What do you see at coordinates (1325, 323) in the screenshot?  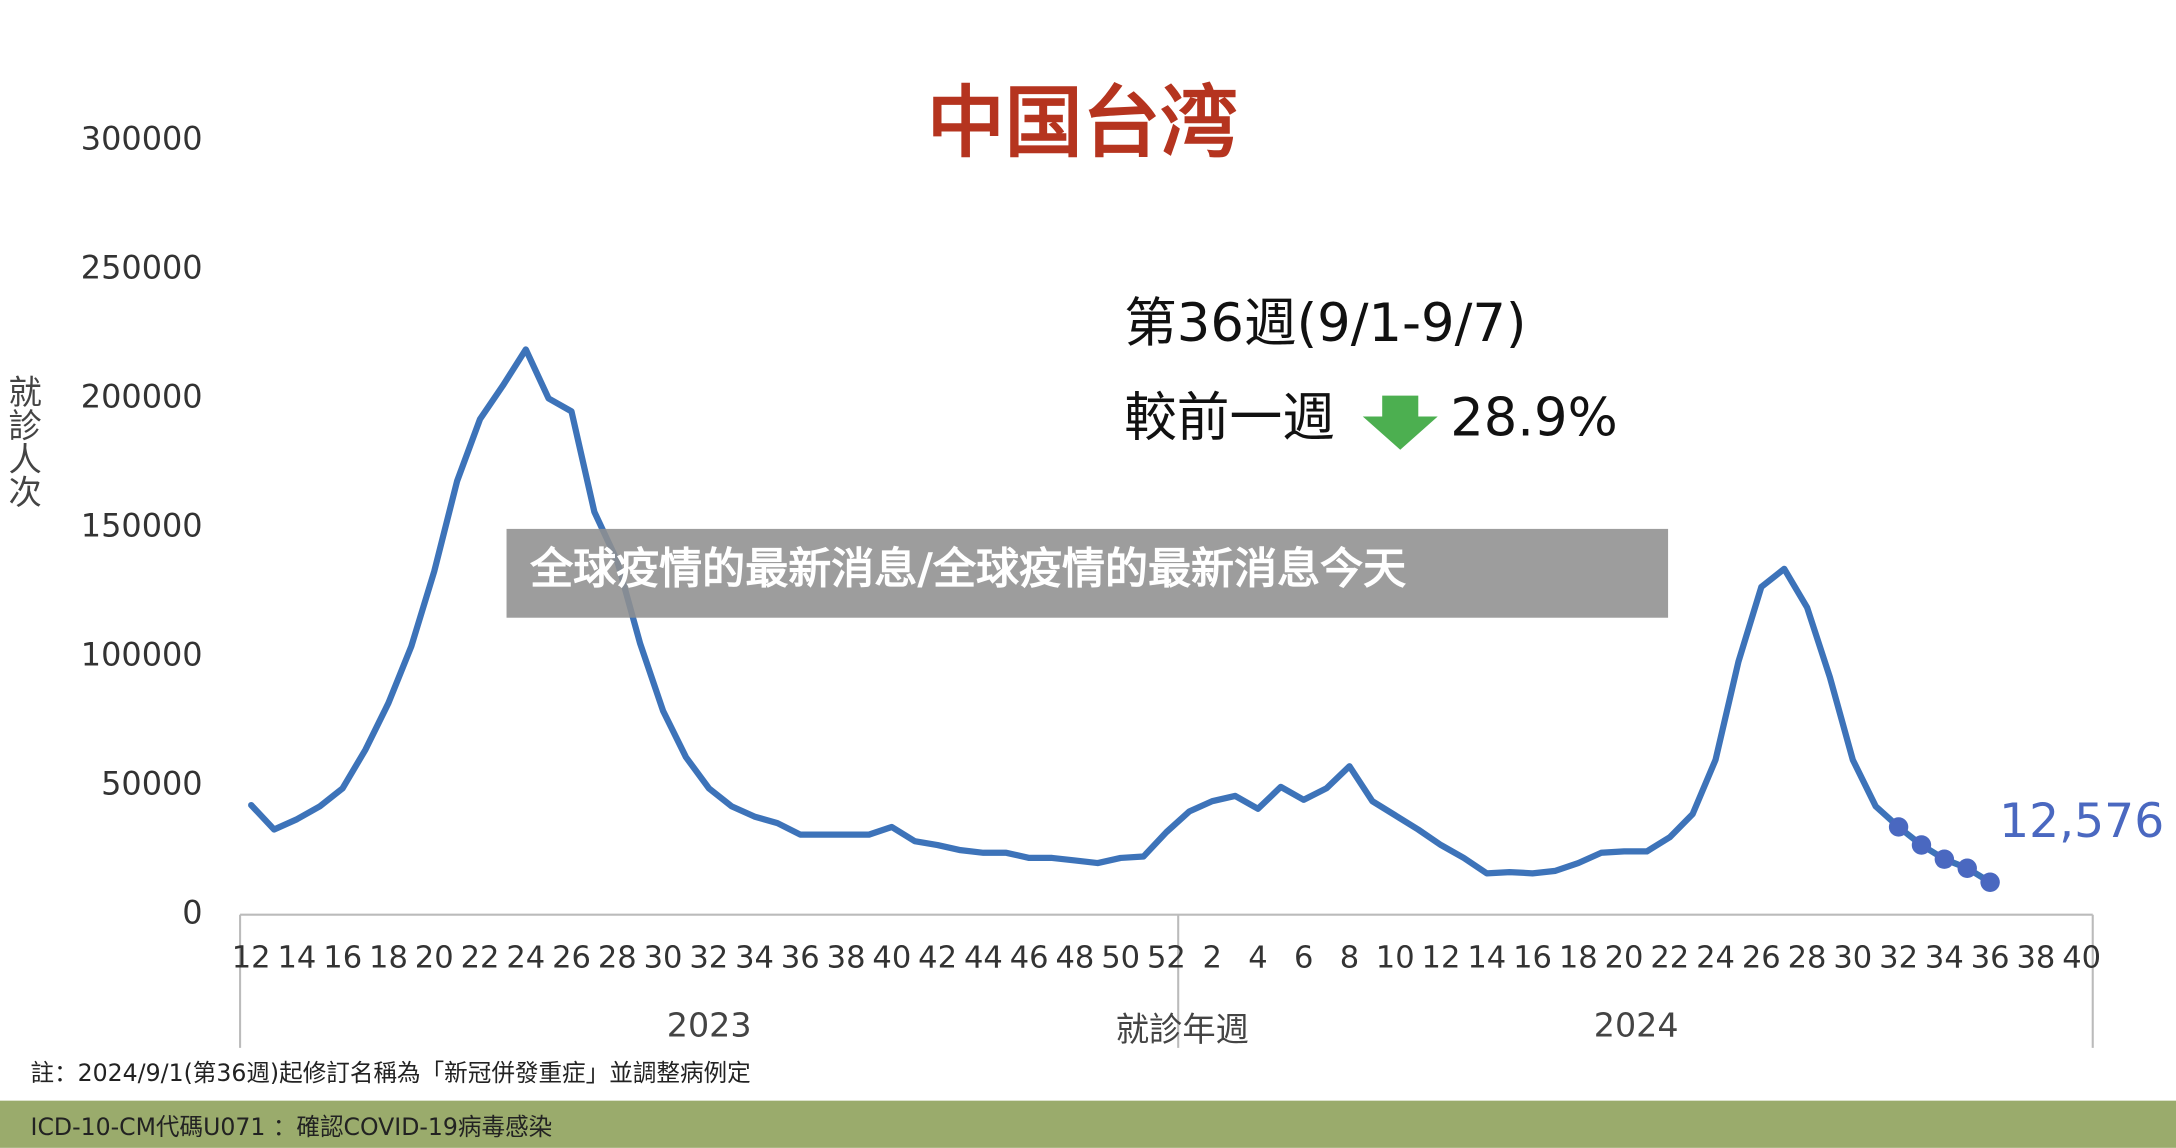 I see `annotation: 第36週(9/1-9/7)` at bounding box center [1325, 323].